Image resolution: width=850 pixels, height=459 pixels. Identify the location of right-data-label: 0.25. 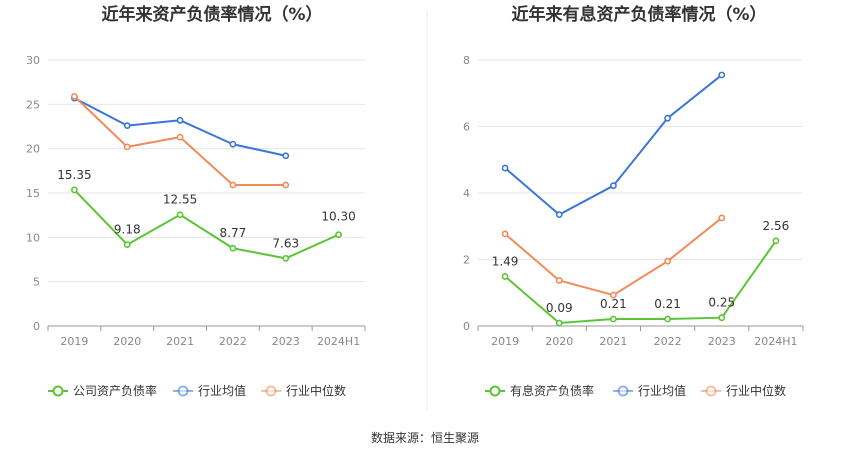
(721, 303).